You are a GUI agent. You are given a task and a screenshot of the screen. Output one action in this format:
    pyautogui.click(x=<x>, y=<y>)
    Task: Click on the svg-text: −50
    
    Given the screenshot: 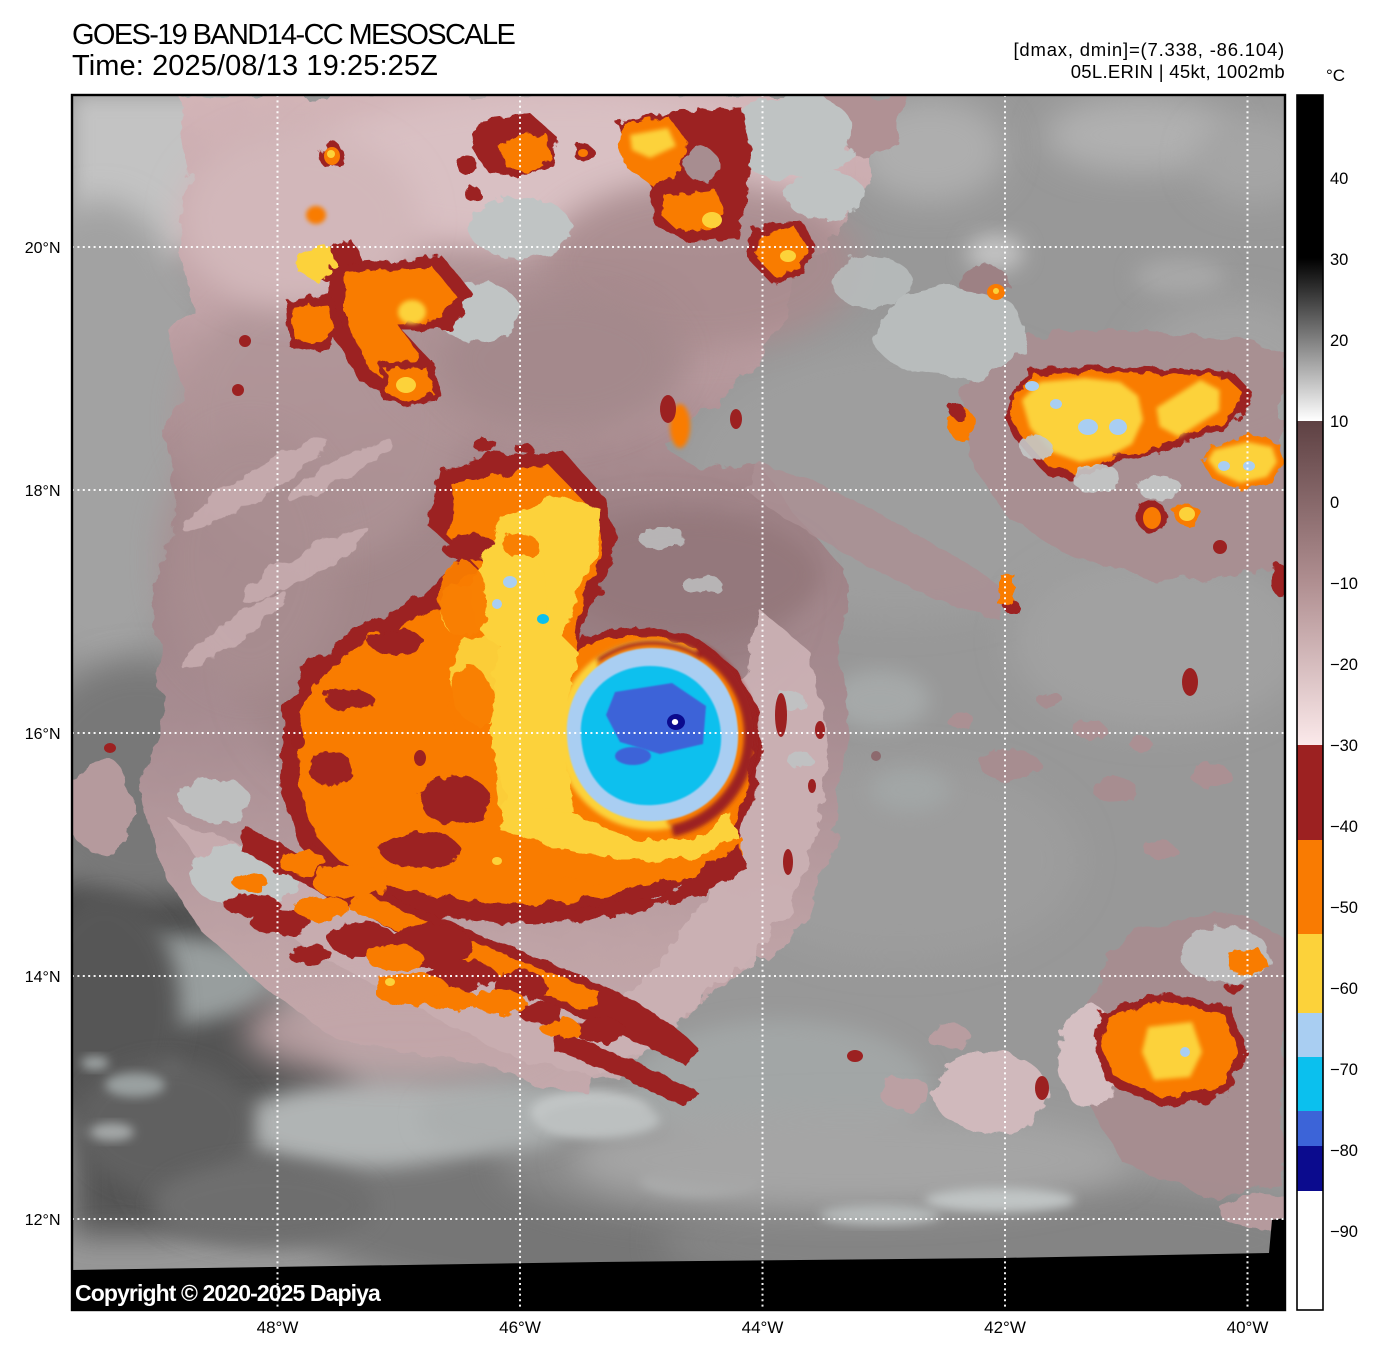 What is the action you would take?
    pyautogui.click(x=1344, y=908)
    